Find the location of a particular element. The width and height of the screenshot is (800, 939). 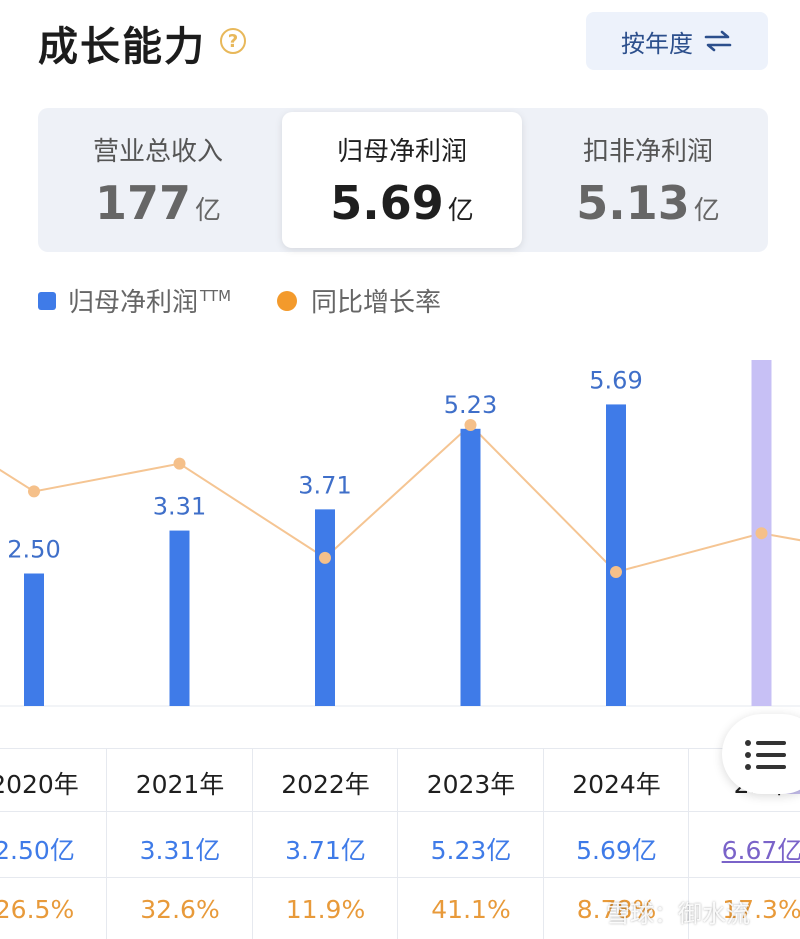

profit-cell: 5.69亿 is located at coordinates (616, 849).